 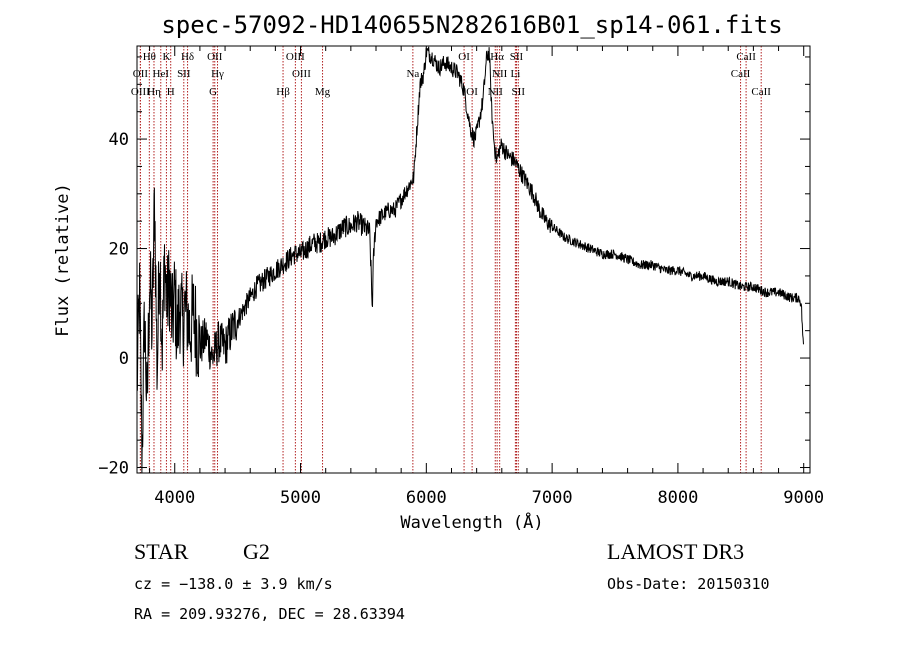 I want to click on survey-name: LAMOST DR3, so click(x=675, y=551).